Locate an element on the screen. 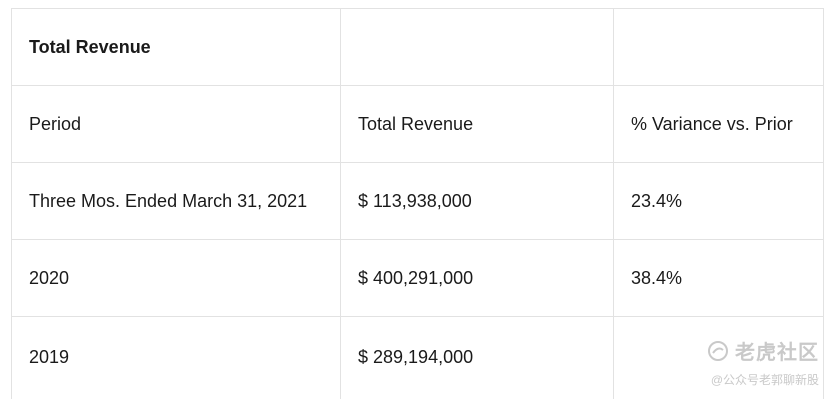 This screenshot has height=402, width=827. cell-revenue: $ 400,291,000 is located at coordinates (477, 278).